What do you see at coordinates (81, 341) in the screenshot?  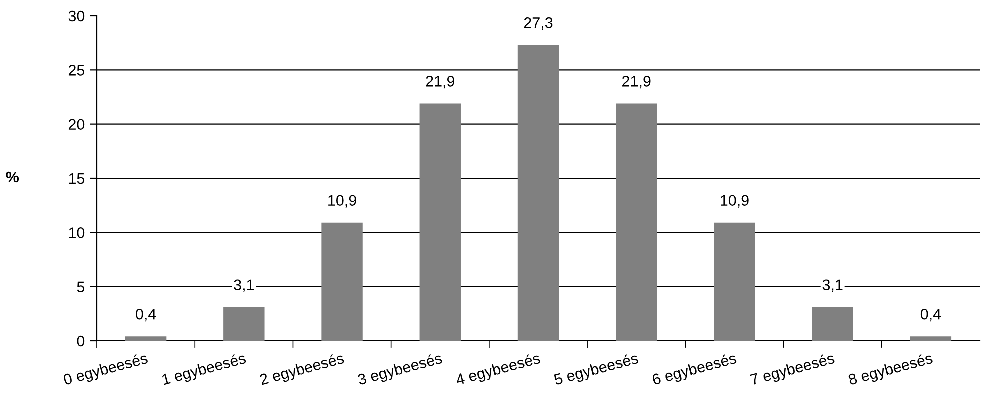 I see `y-tick-label: 0` at bounding box center [81, 341].